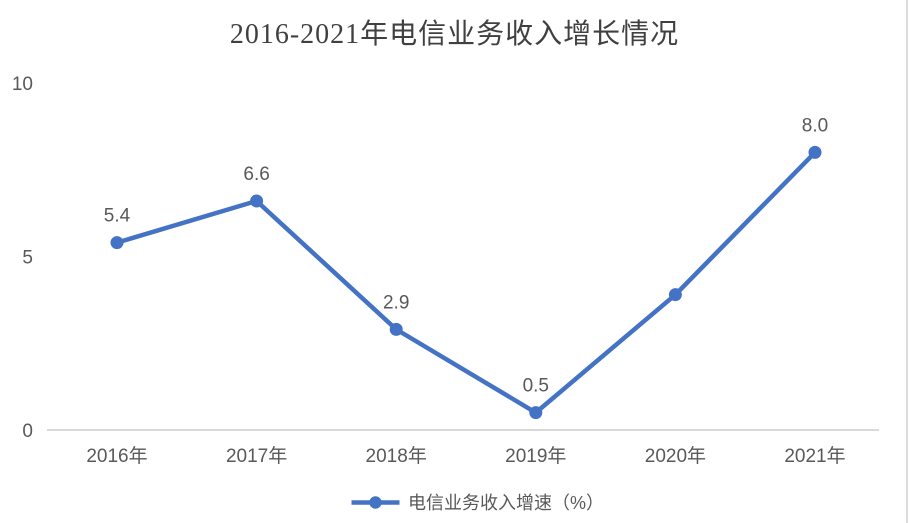 The image size is (909, 523). Describe the element at coordinates (27, 431) in the screenshot. I see `y-axis-tick-label: 0` at that location.